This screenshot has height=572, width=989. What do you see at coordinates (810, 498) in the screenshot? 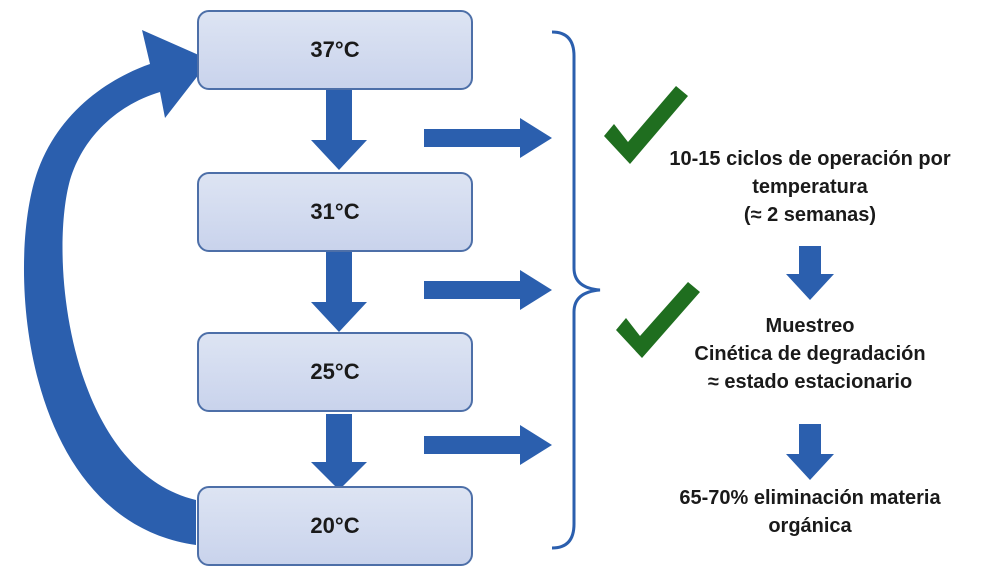
I see `removal-line: 65-70% eliminación materia` at bounding box center [810, 498].